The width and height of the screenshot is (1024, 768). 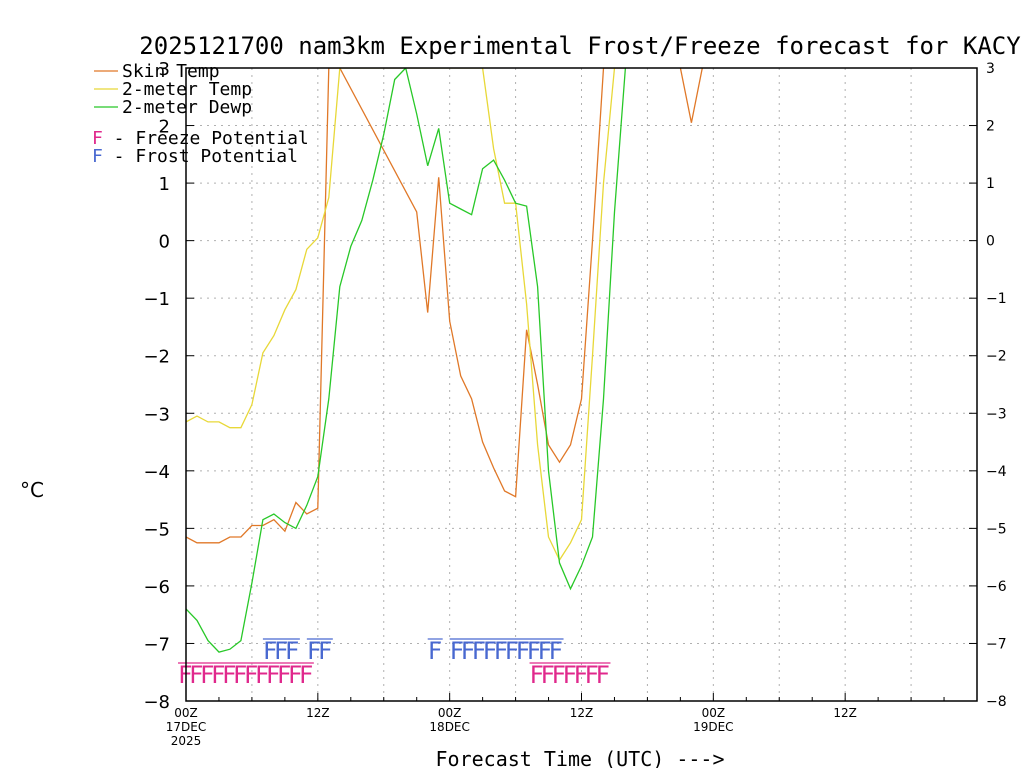 What do you see at coordinates (996, 357) in the screenshot?
I see `y-tick-label-right: −2` at bounding box center [996, 357].